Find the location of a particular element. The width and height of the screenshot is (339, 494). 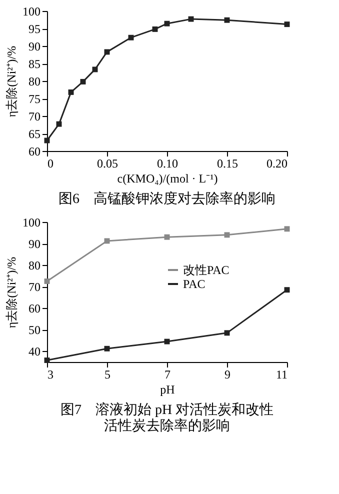

x-tick-label: 0.15 is located at coordinates (227, 163).